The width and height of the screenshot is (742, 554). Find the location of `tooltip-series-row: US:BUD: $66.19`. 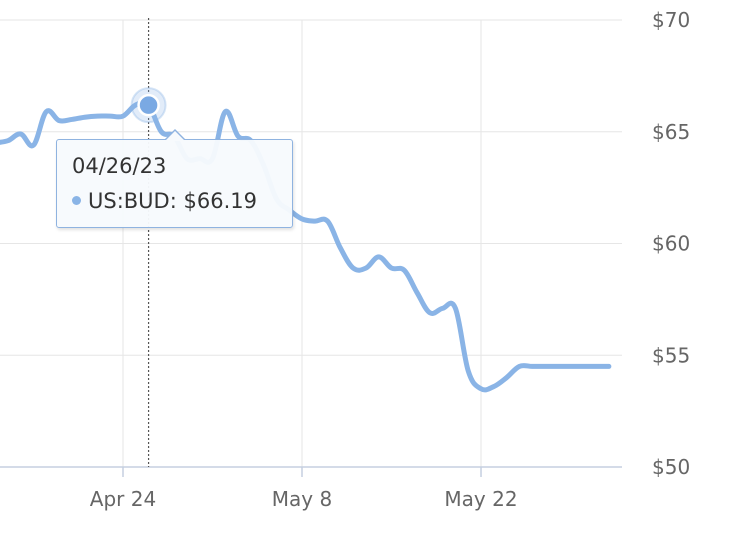

tooltip-series-row: US:BUD: $66.19 is located at coordinates (164, 201).